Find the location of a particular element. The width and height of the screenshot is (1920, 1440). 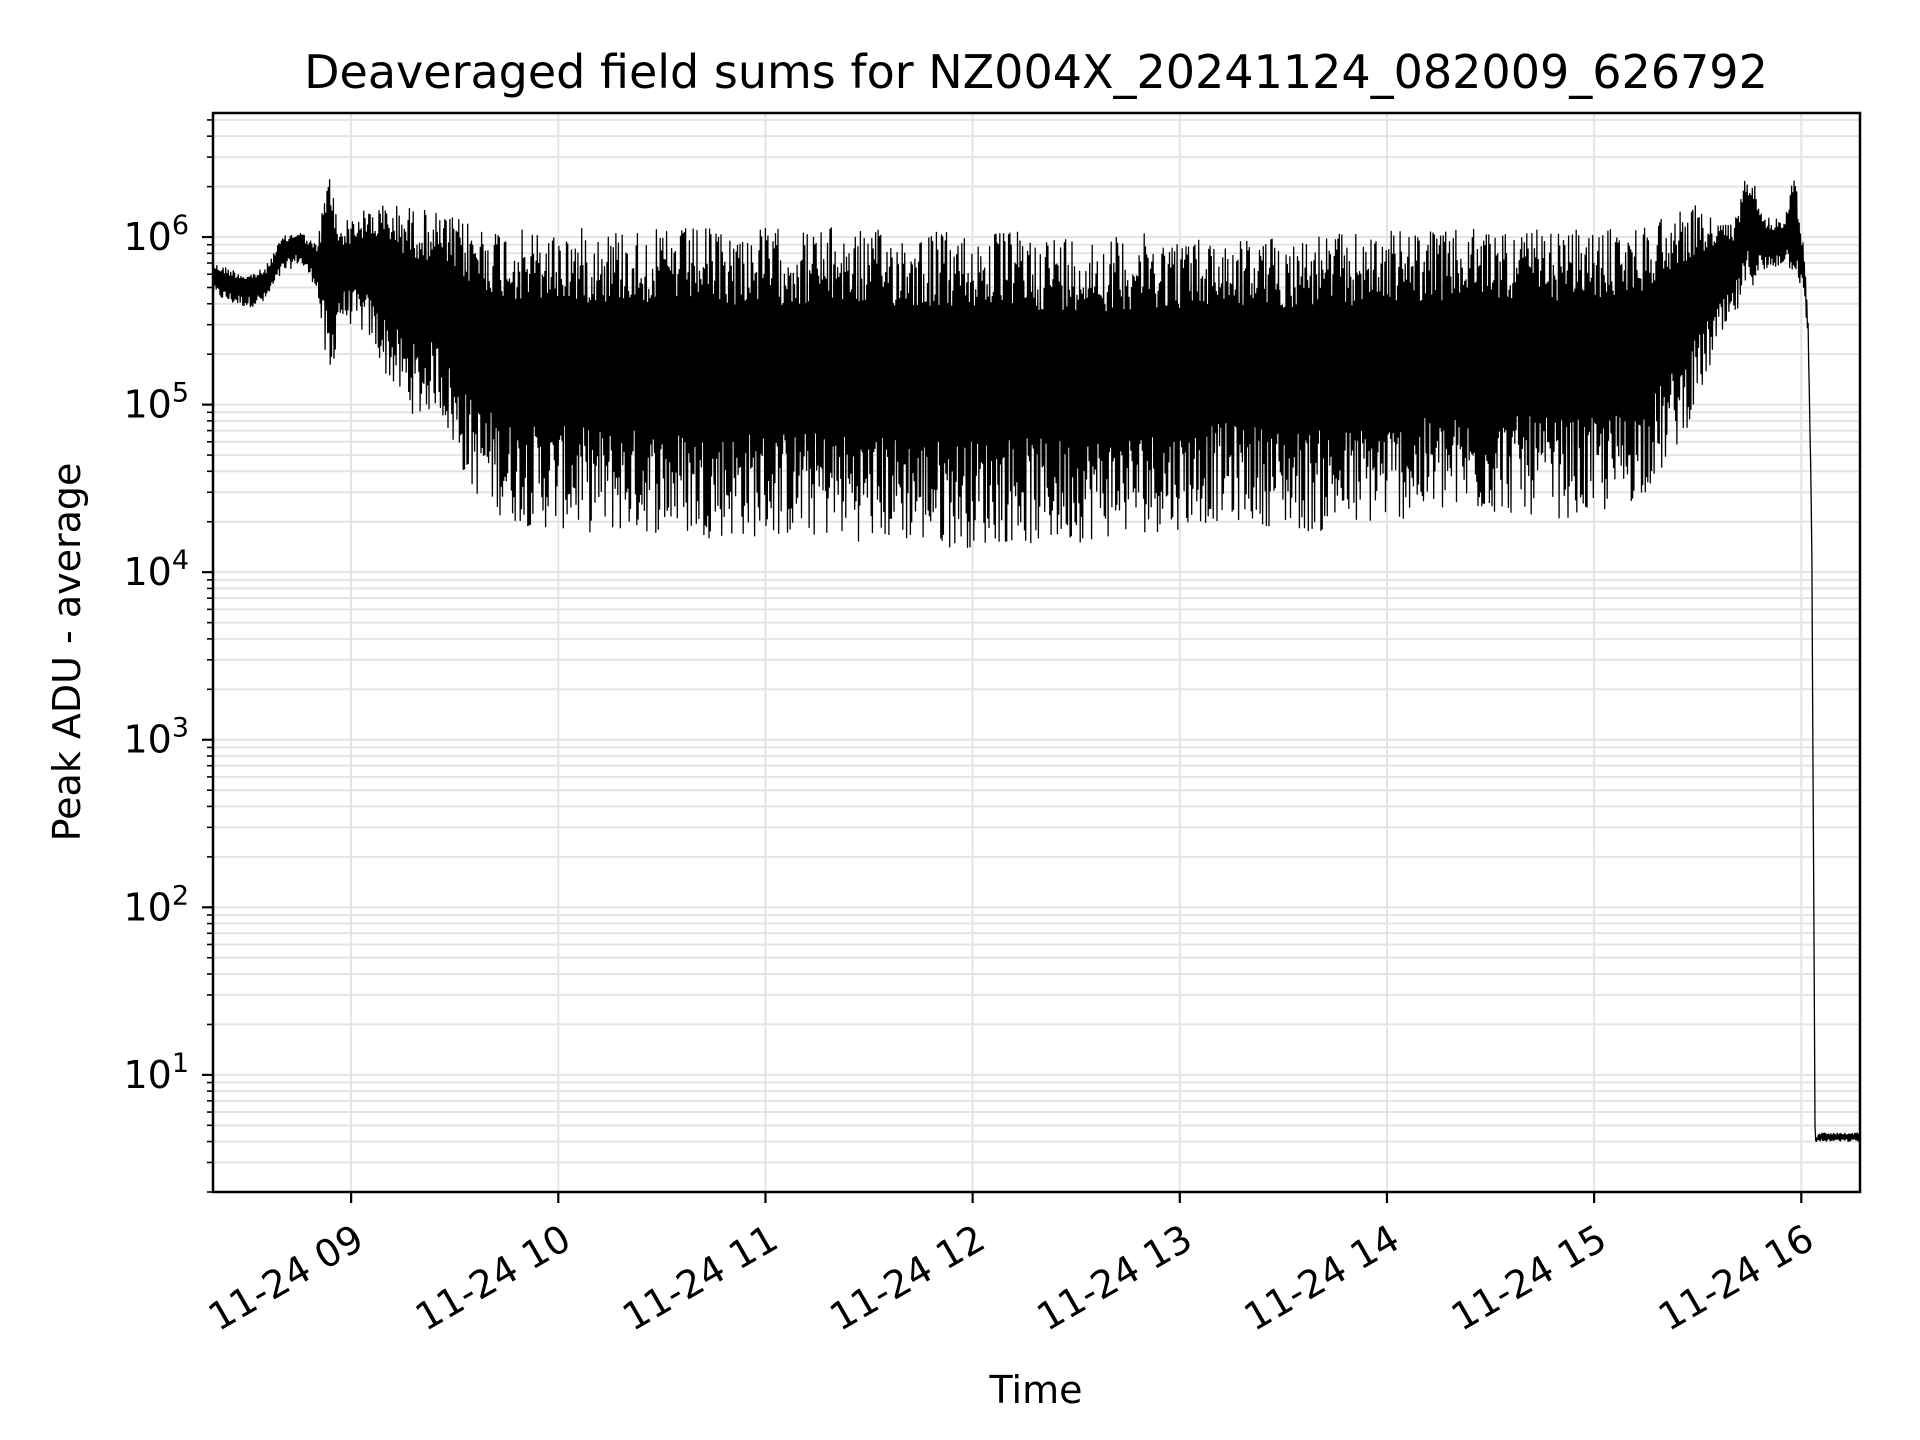

y-tick-label: 104 is located at coordinates (156, 569).